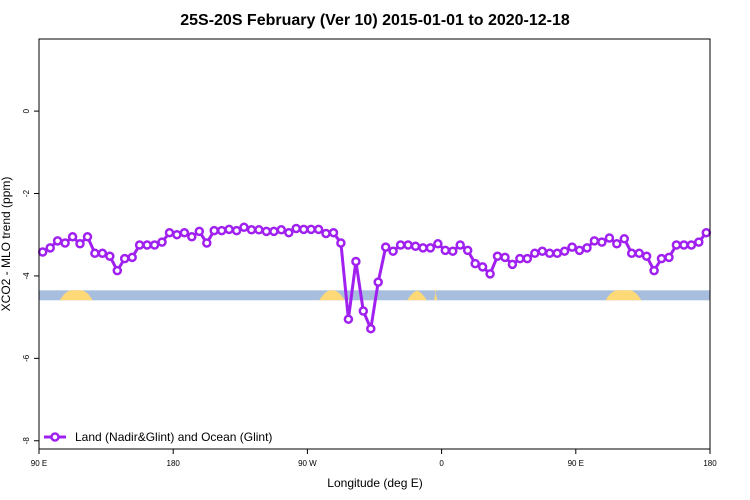  What do you see at coordinates (173, 437) in the screenshot?
I see `legend-label: Land (Nadir&Glint) and Ocean (Glint)` at bounding box center [173, 437].